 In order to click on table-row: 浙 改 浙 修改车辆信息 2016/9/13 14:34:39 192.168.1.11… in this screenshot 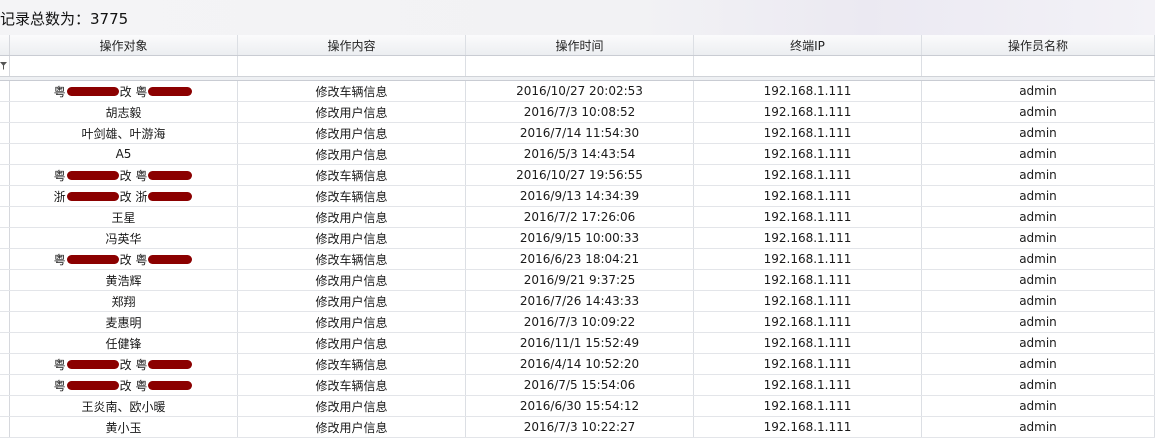, I will do `click(577, 196)`.